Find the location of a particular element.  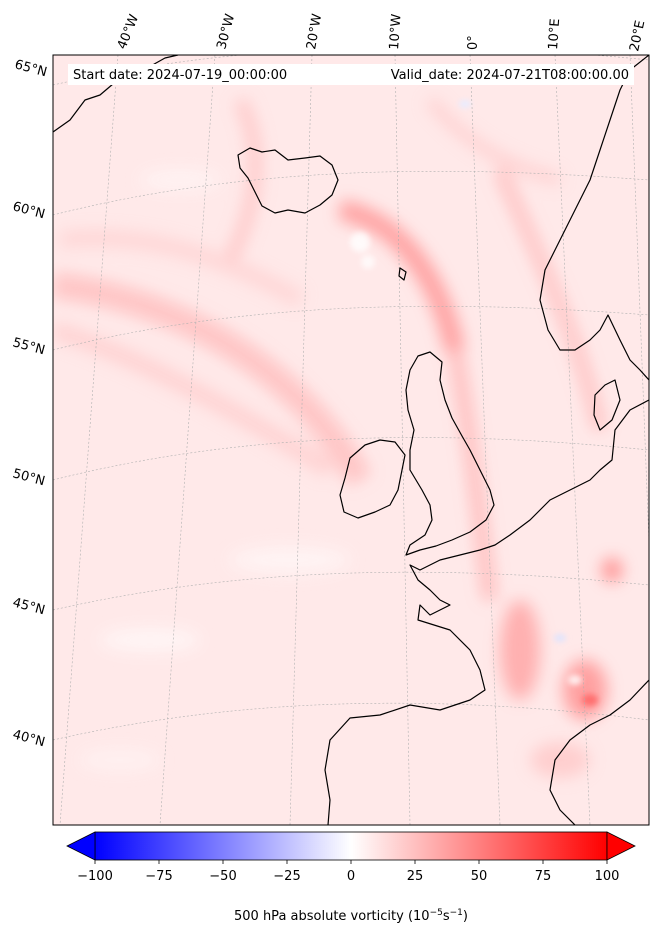

colorbar-max-extend is located at coordinates (621, 846).